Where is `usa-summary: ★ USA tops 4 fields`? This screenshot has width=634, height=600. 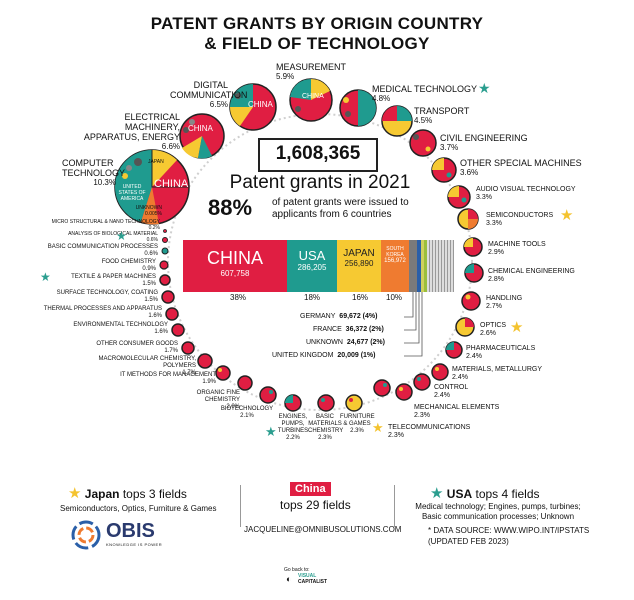 usa-summary: ★ USA tops 4 fields is located at coordinates (485, 493).